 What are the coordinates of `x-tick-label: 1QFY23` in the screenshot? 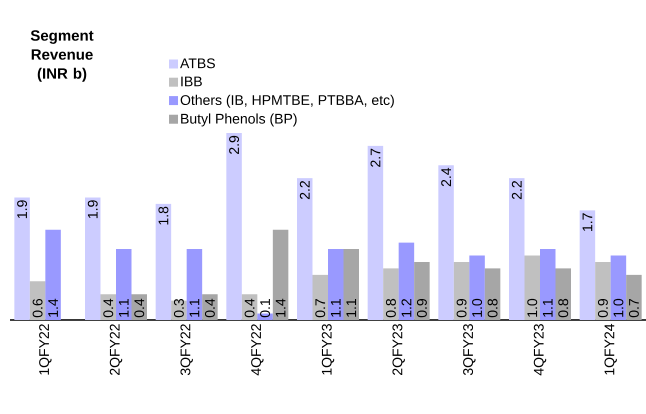 It's located at (328, 349).